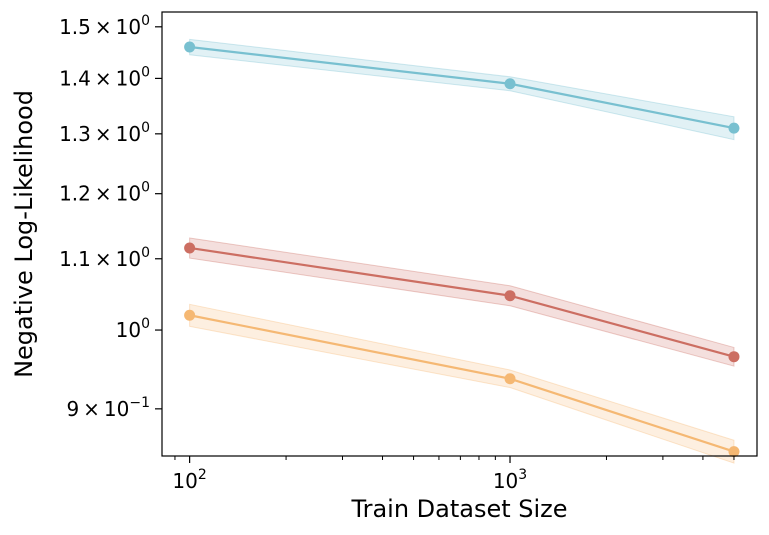 This screenshot has width=769, height=535. I want to click on x-tick-label-0: 10², so click(189, 480).